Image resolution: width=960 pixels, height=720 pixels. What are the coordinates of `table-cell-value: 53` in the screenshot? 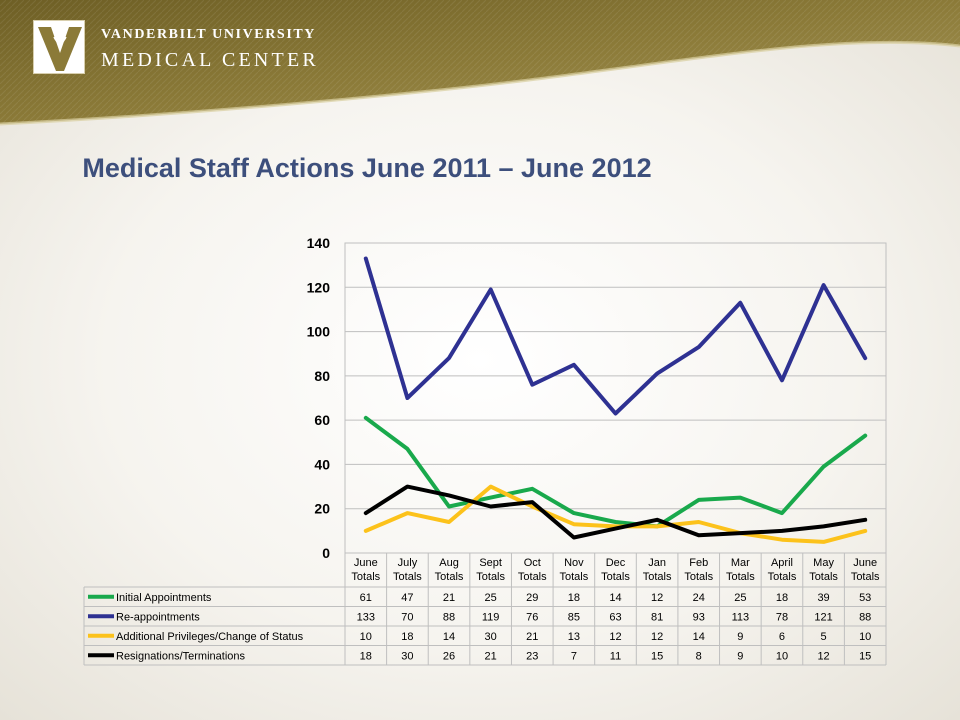 It's located at (865, 598).